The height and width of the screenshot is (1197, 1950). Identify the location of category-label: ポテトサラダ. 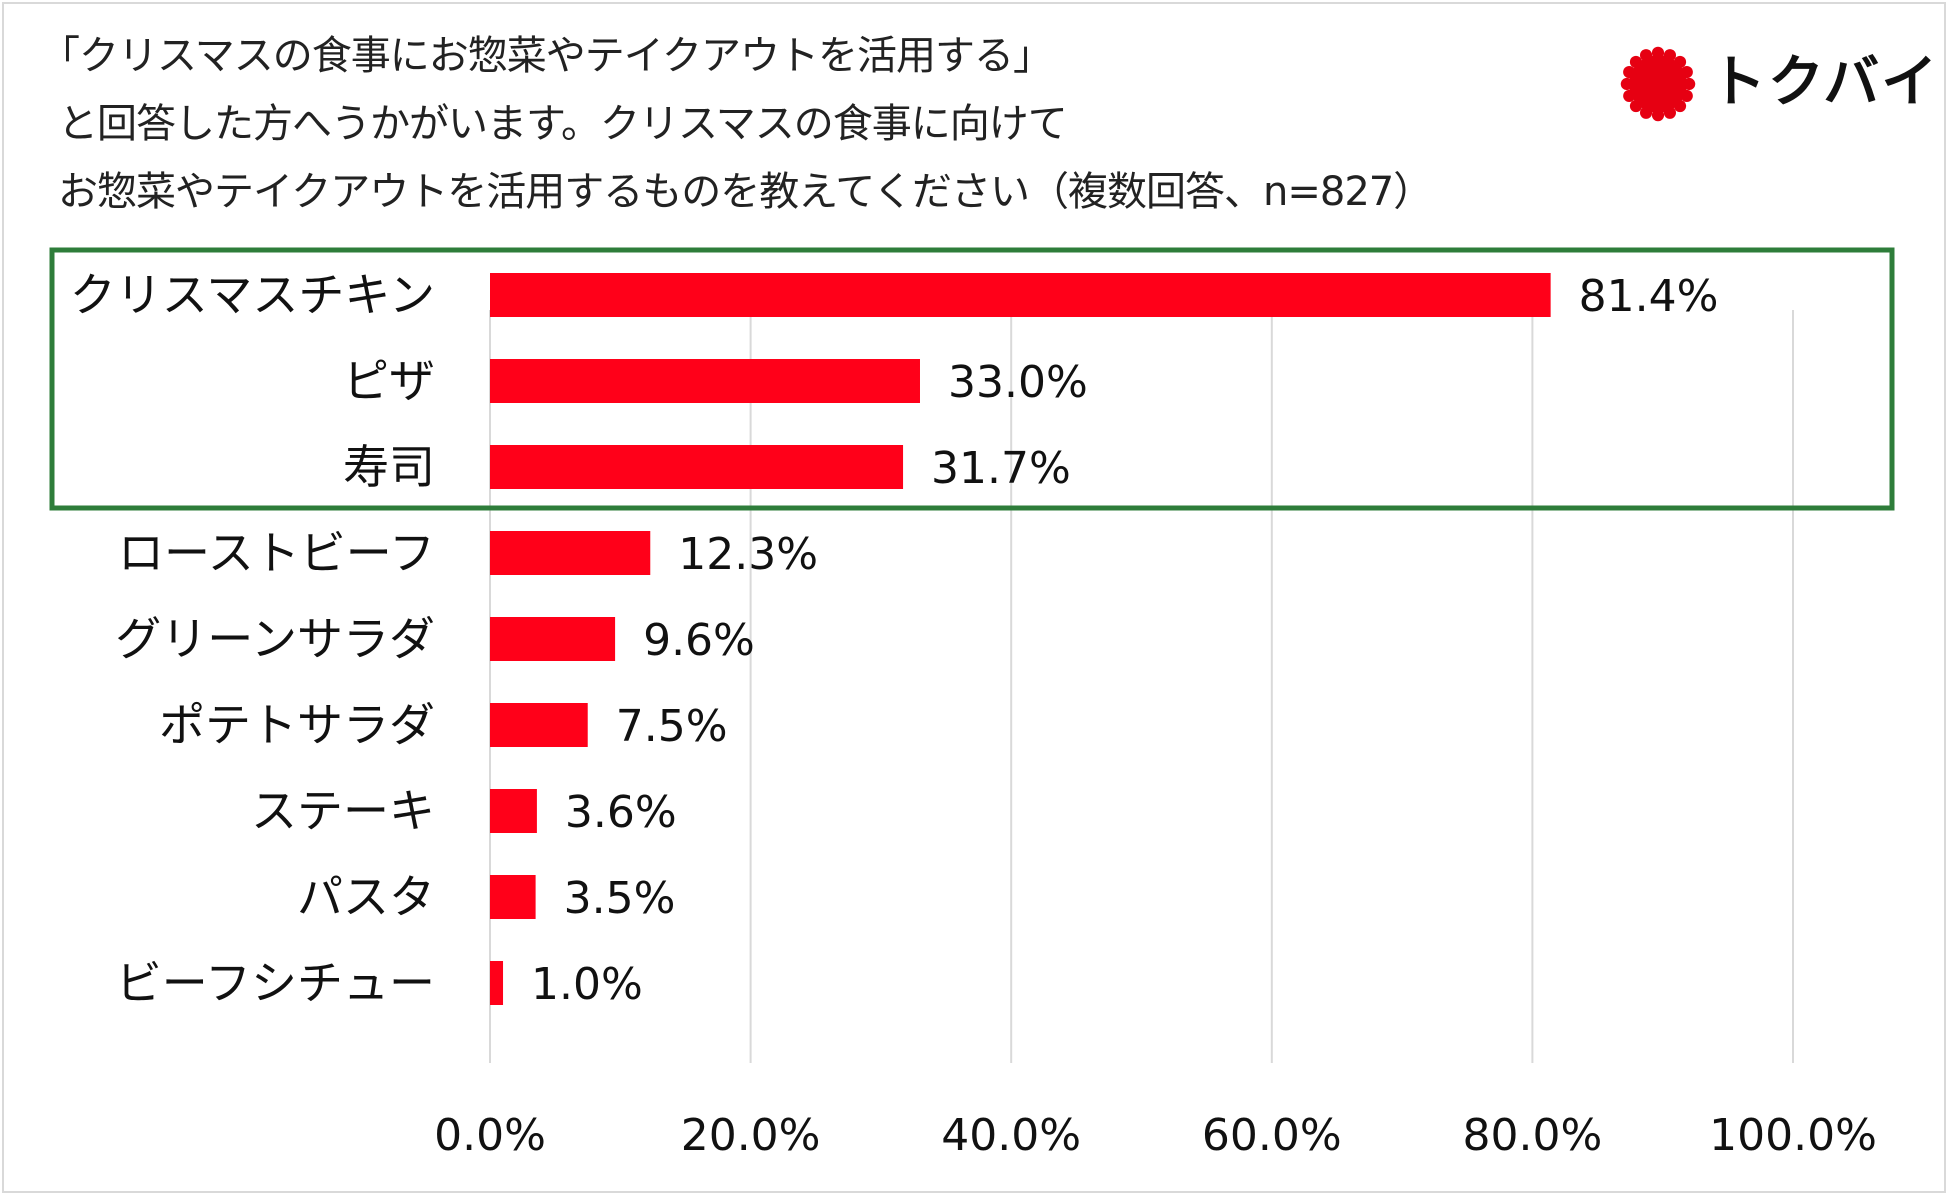
(297, 725).